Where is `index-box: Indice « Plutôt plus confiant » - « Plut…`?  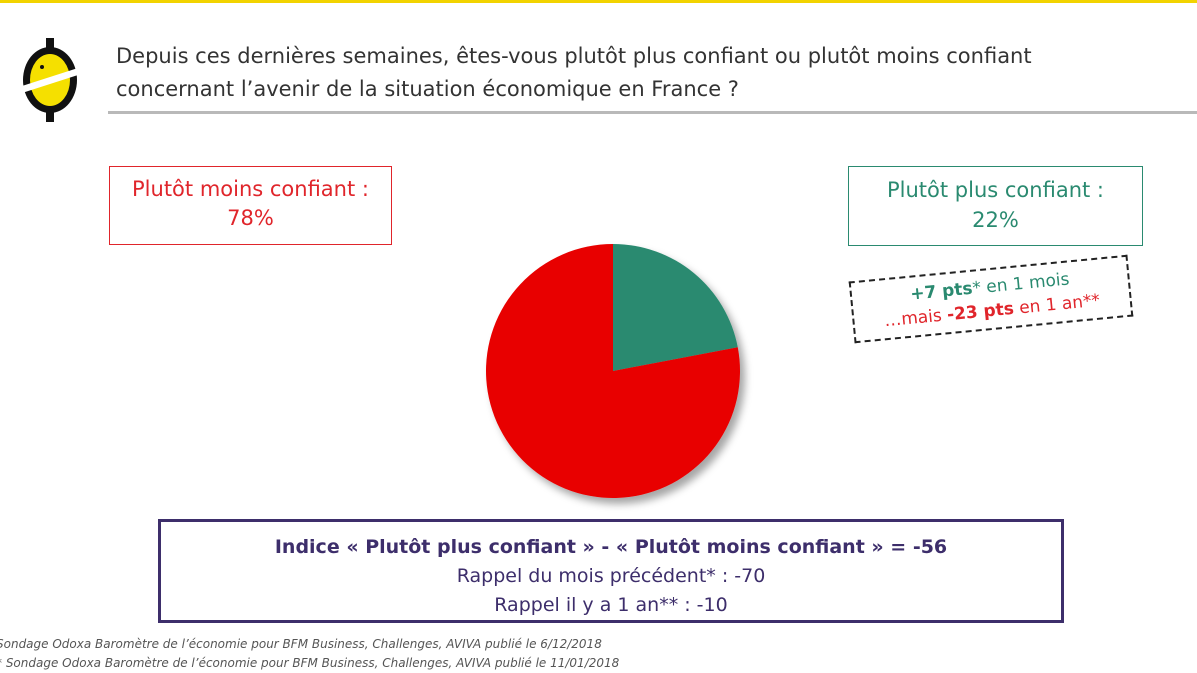 index-box: Indice « Plutôt plus confiant » - « Plut… is located at coordinates (611, 571).